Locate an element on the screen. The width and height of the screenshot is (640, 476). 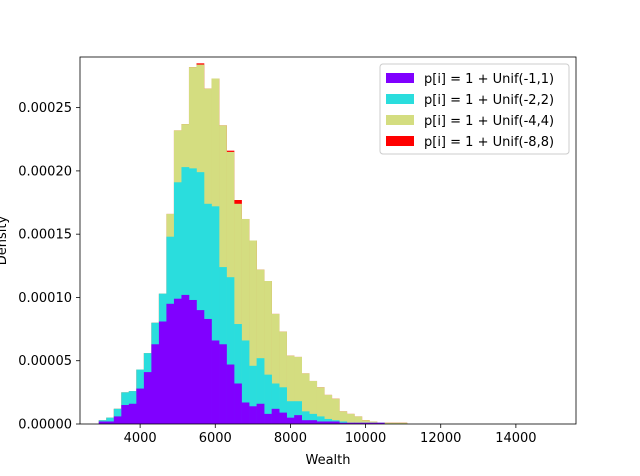
legend-label: p[i] = 1 + Unif(-2,2) is located at coordinates (489, 100).